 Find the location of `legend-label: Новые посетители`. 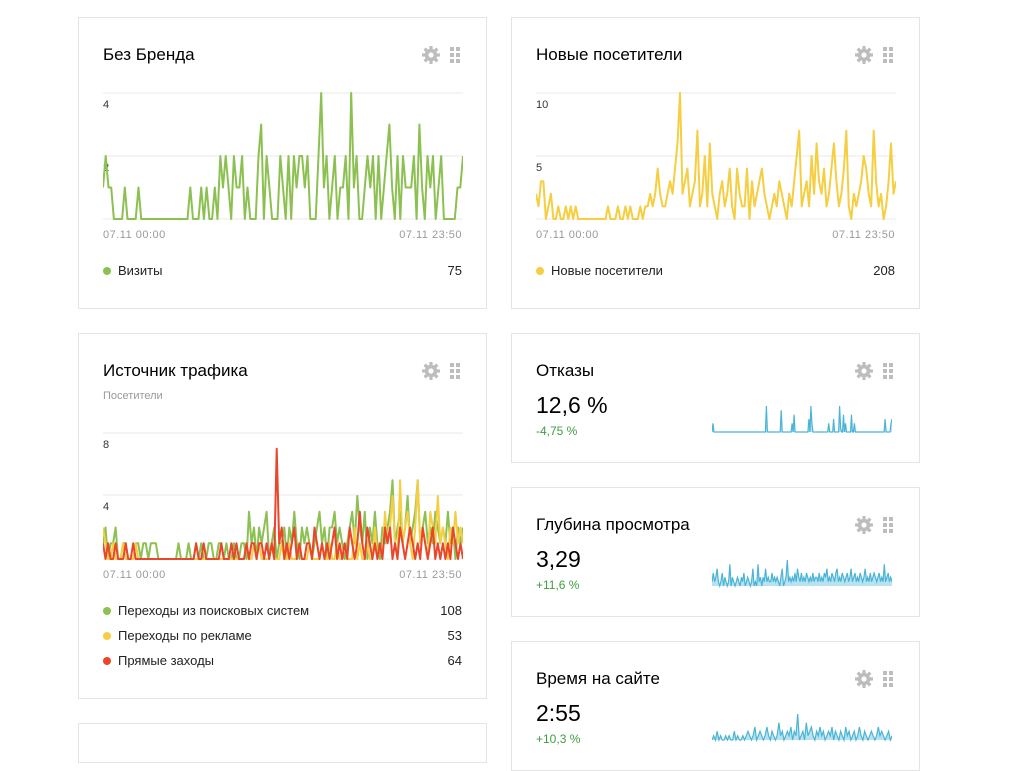

legend-label: Новые посетители is located at coordinates (607, 270).